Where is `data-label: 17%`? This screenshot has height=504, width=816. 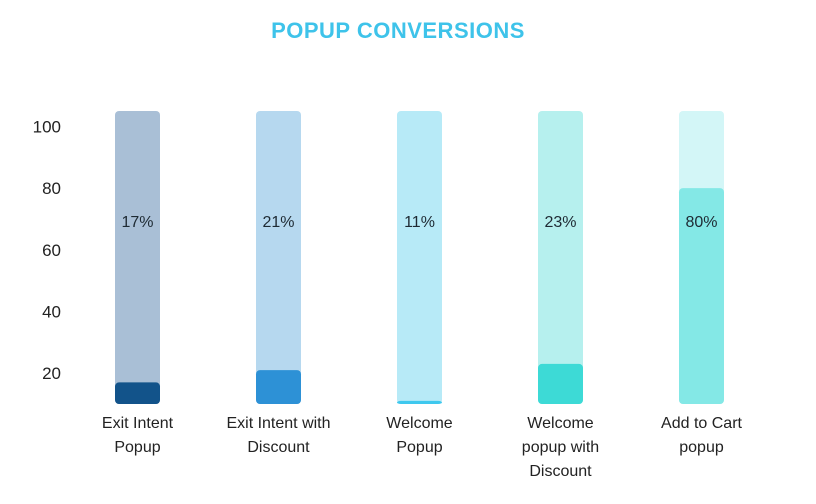
data-label: 17% is located at coordinates (137, 222).